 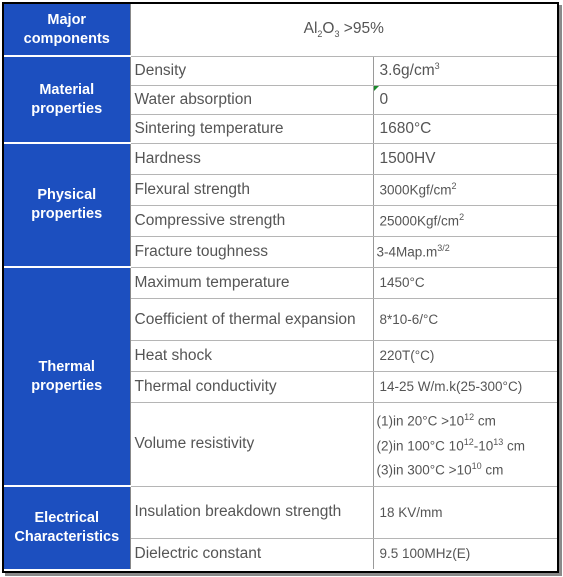 I want to click on table-row: Material properties Density 3.6g/cm3, so click(x=280, y=100).